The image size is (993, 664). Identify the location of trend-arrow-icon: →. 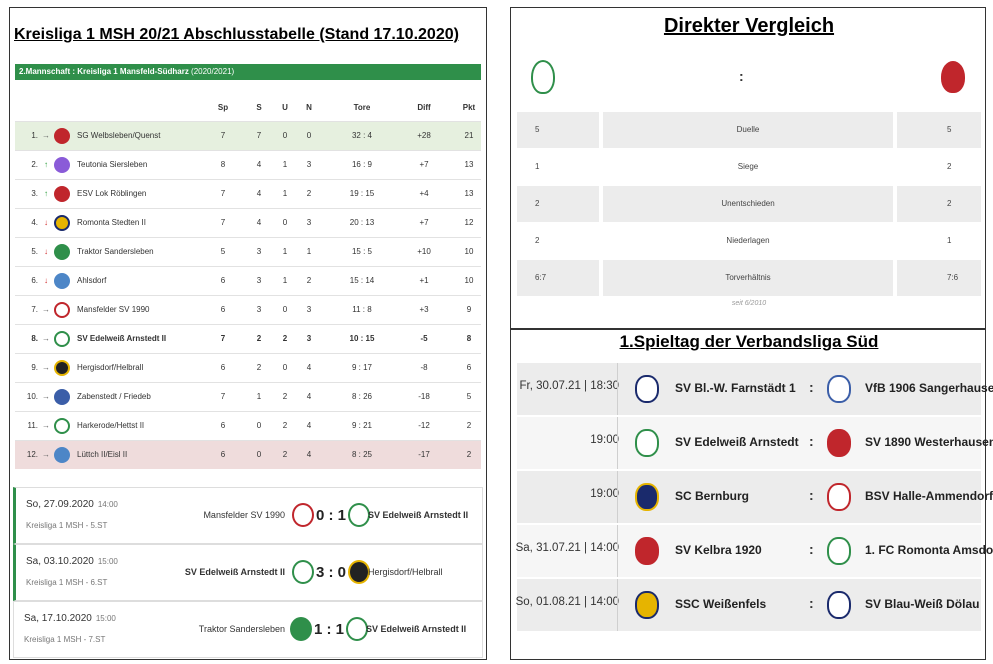
(46, 135).